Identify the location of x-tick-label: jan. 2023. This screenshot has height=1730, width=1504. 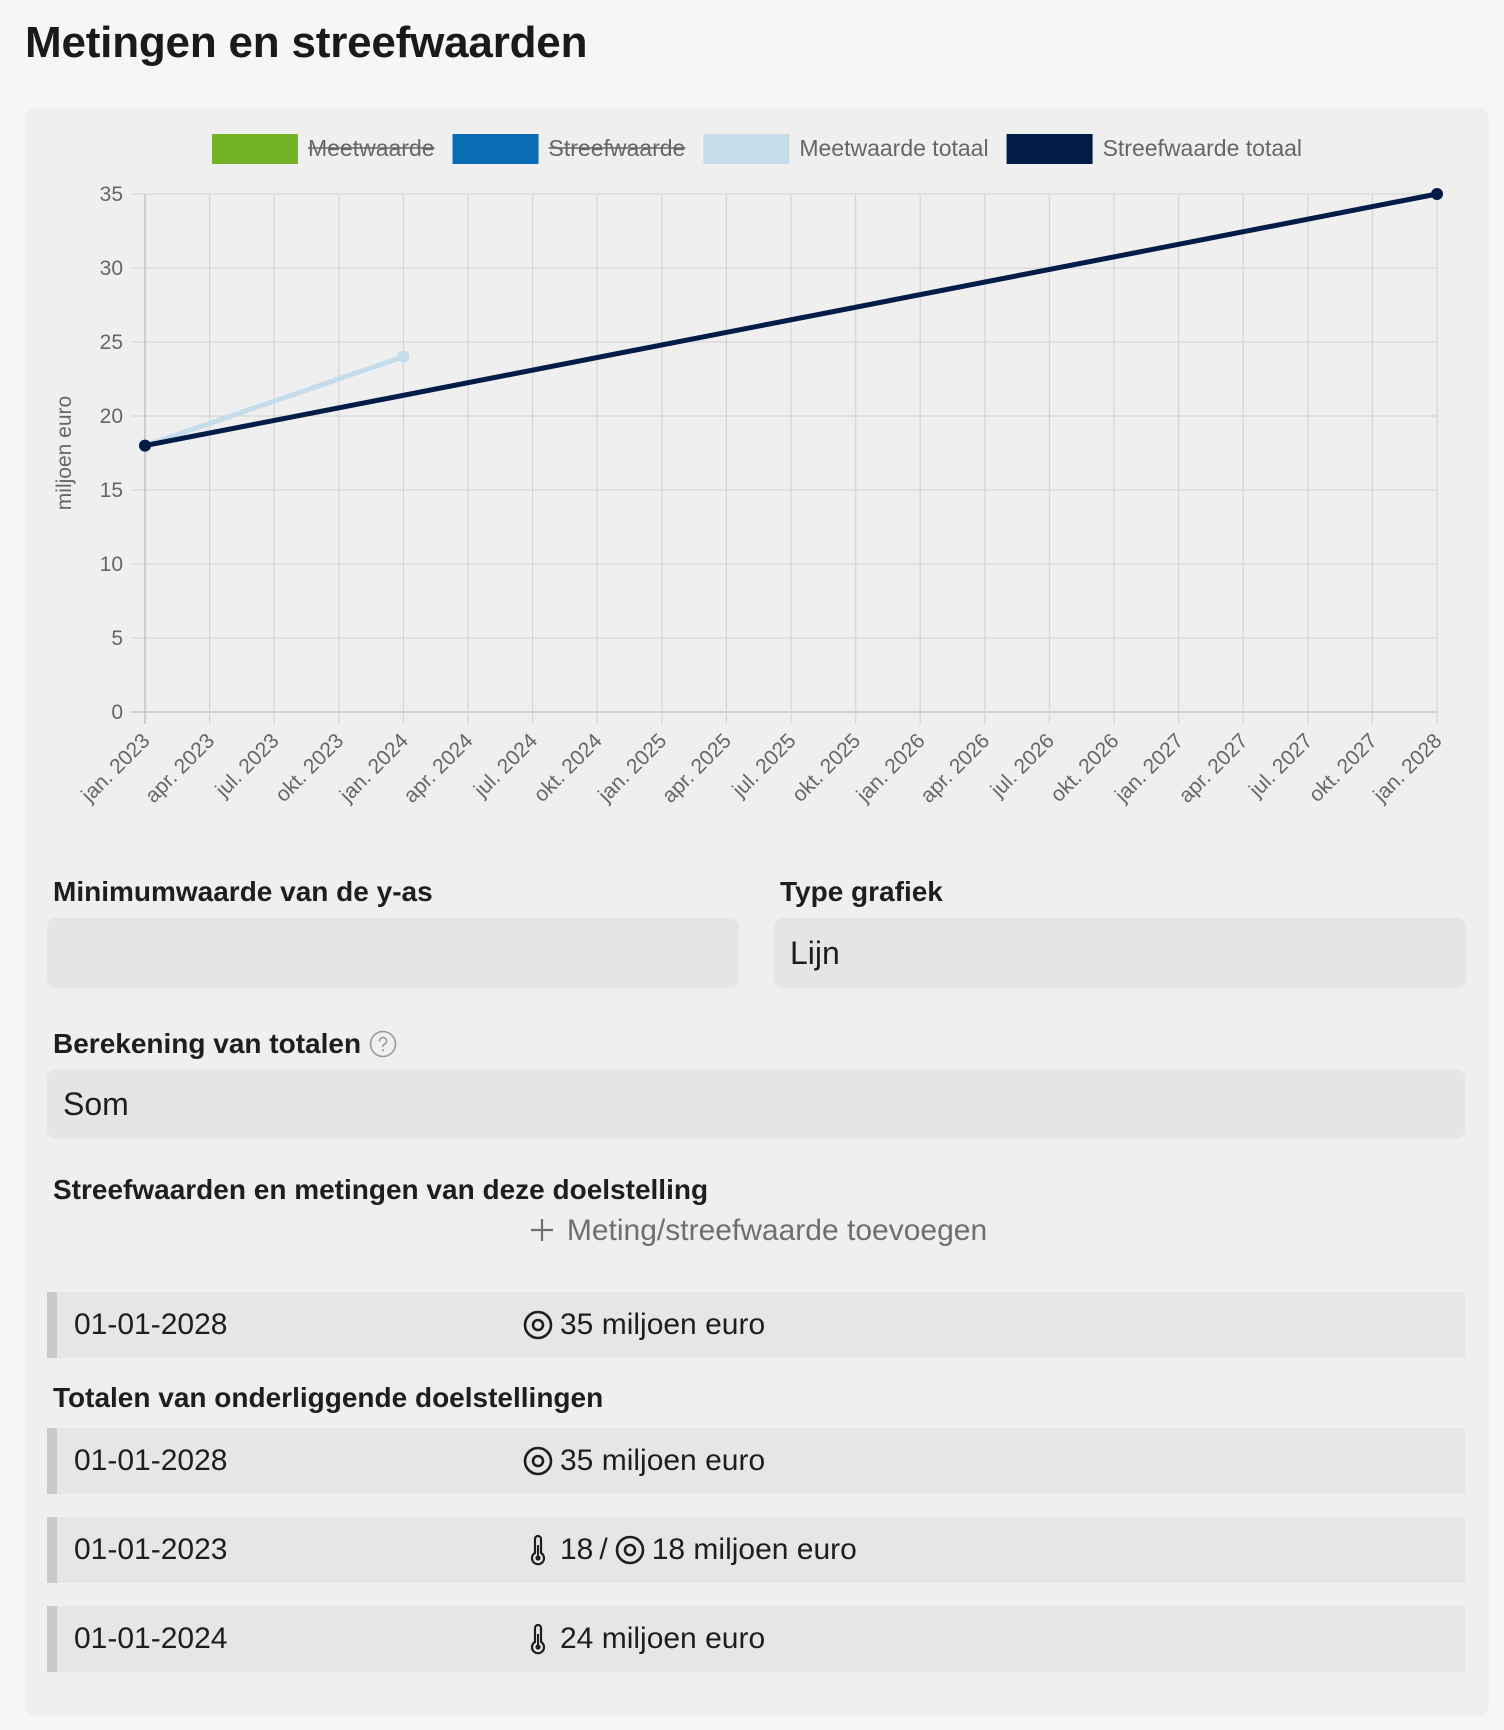
(115, 768).